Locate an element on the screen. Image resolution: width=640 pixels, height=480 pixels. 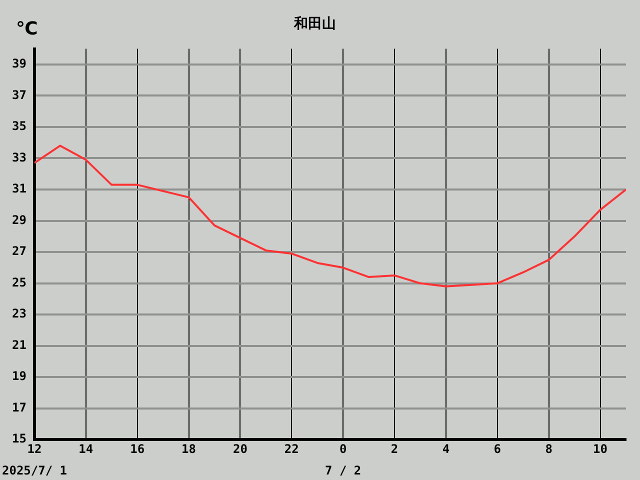
x-tick-label: 4 is located at coordinates (446, 449).